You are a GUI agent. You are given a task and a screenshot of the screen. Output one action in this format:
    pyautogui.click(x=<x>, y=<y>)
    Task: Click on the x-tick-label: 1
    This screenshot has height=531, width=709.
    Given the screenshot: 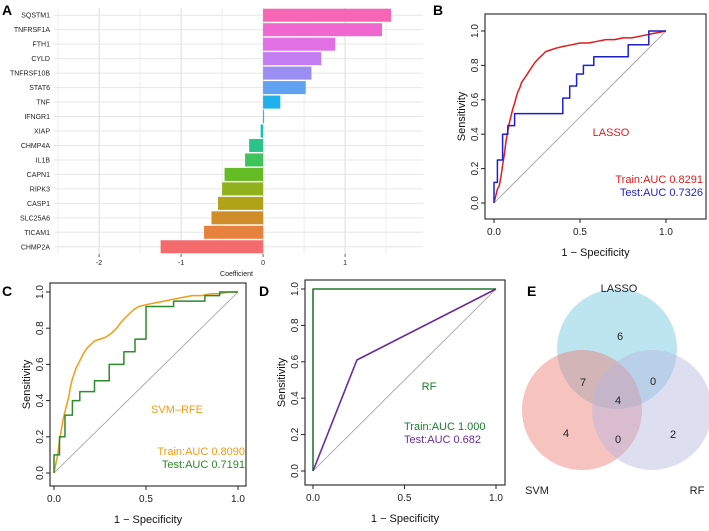 What is the action you would take?
    pyautogui.click(x=345, y=263)
    